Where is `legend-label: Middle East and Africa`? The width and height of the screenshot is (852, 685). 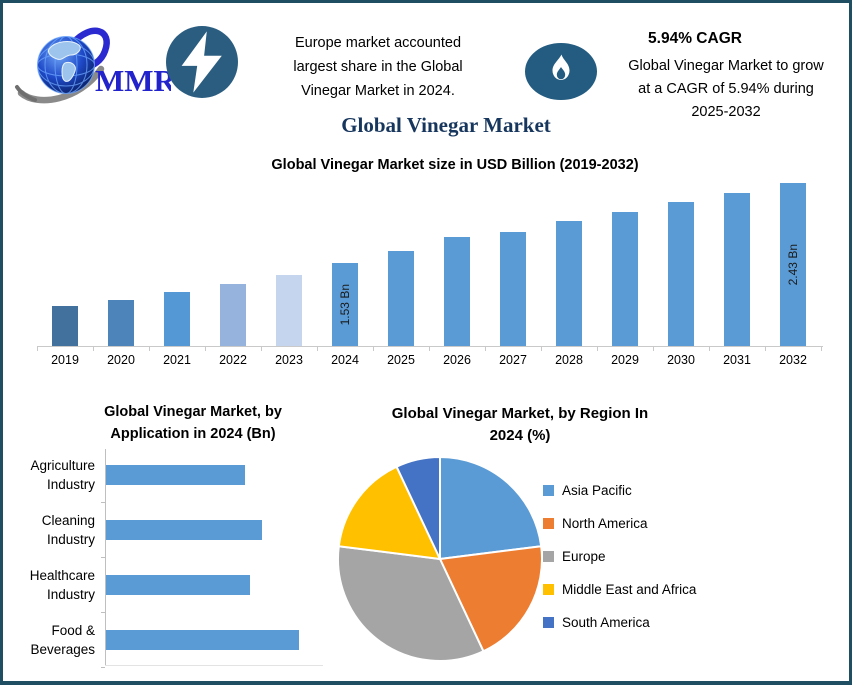
legend-label: Middle East and Africa is located at coordinates (629, 589).